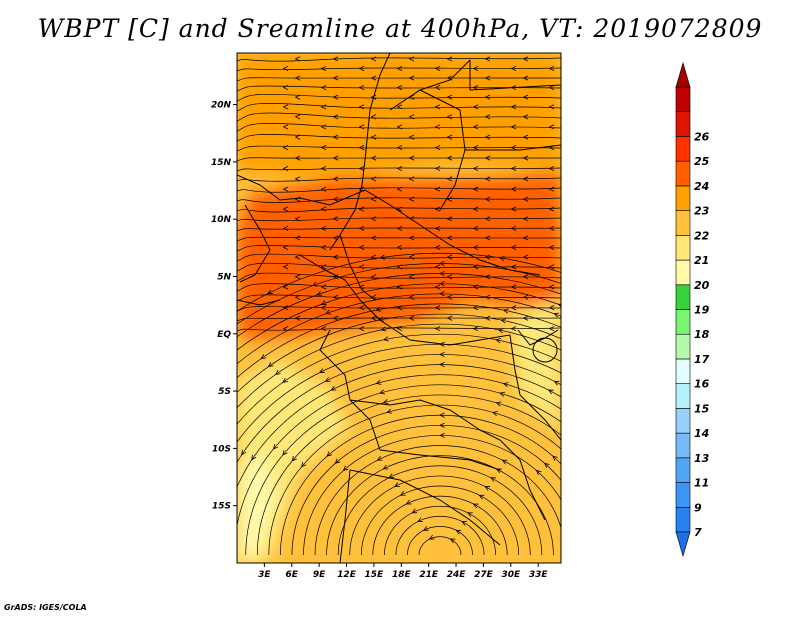 The height and width of the screenshot is (618, 800). Describe the element at coordinates (702, 359) in the screenshot. I see `colorbar-label: 17` at that location.